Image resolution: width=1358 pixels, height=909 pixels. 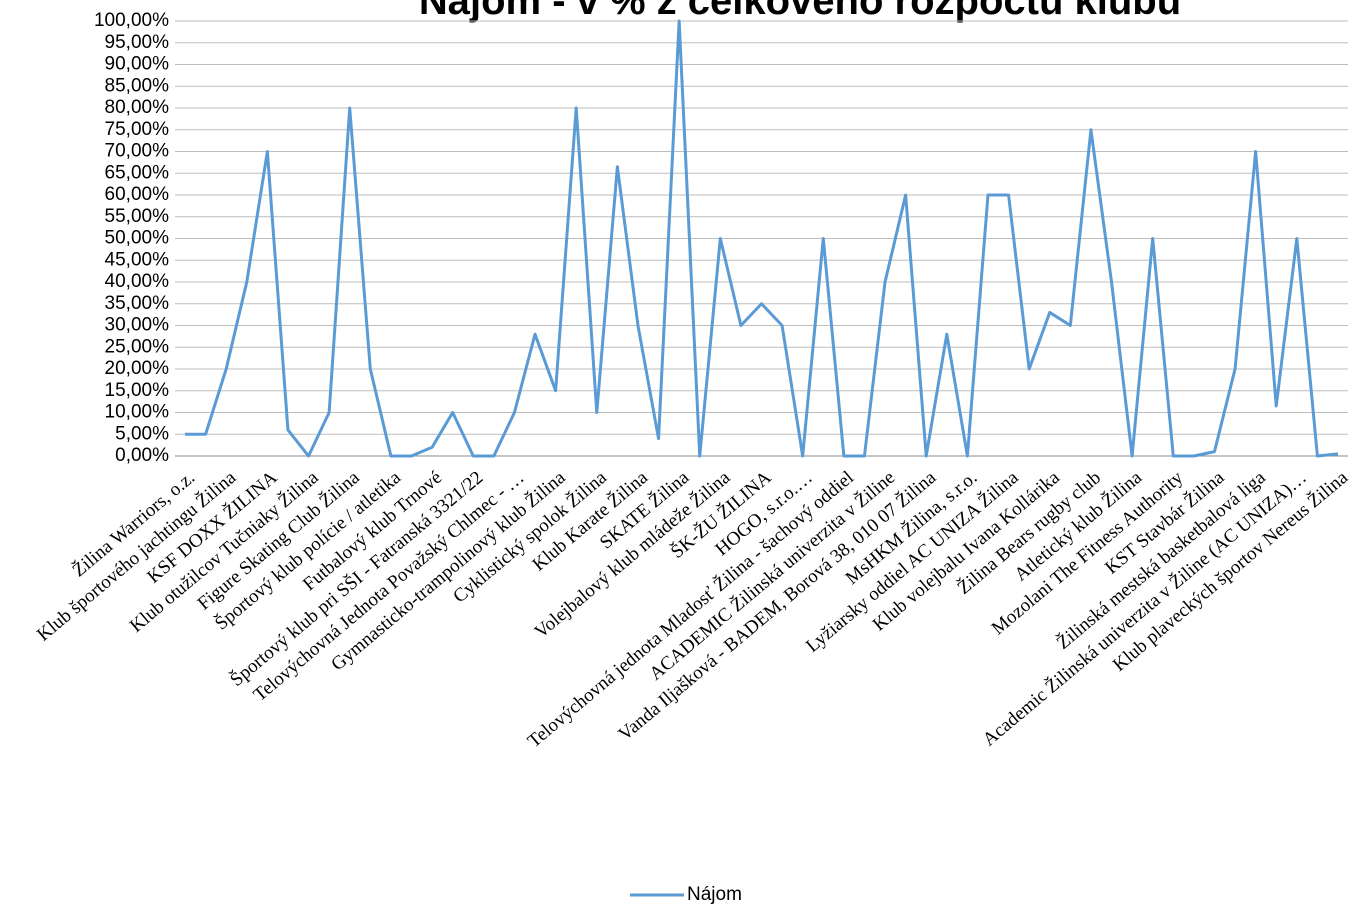 I want to click on y-tick-label: 85,00%, so click(x=137, y=85).